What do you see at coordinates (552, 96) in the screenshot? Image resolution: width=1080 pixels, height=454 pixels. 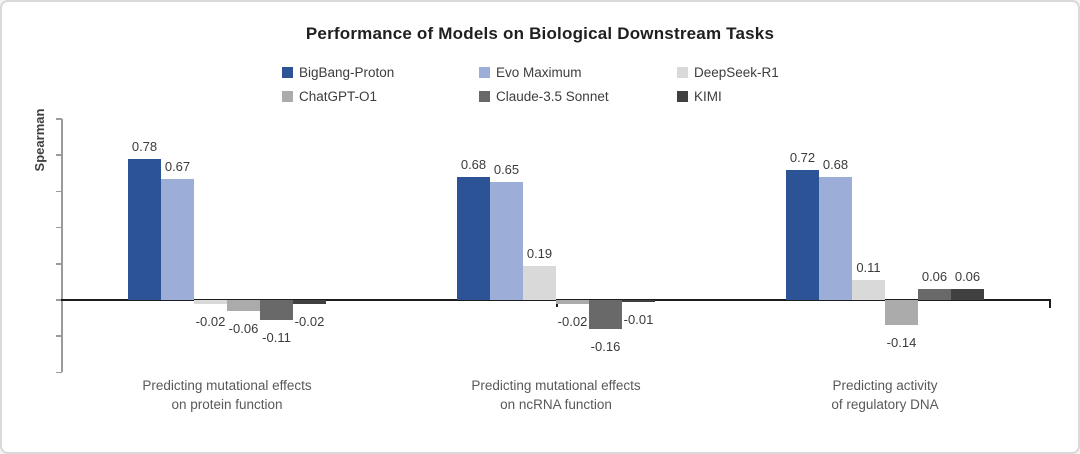 I see `legend-label: Claude-3.5 Sonnet` at bounding box center [552, 96].